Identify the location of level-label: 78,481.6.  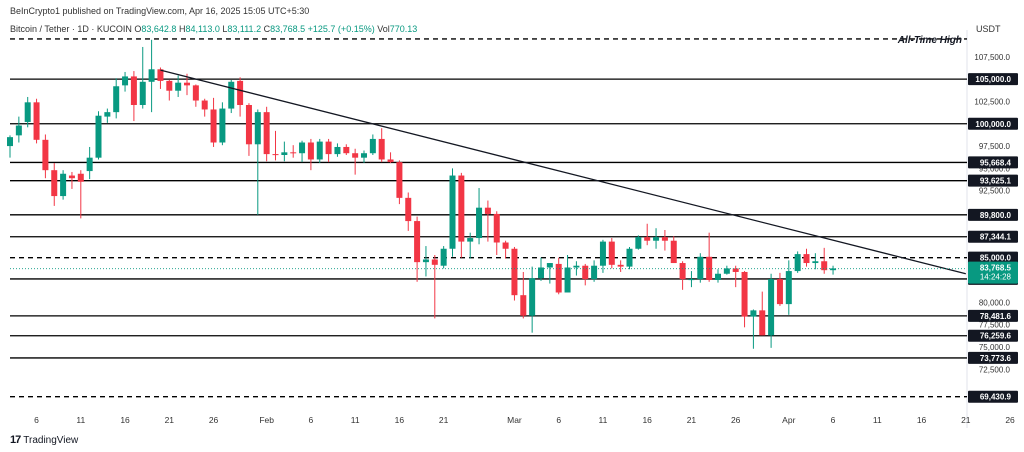
(996, 316).